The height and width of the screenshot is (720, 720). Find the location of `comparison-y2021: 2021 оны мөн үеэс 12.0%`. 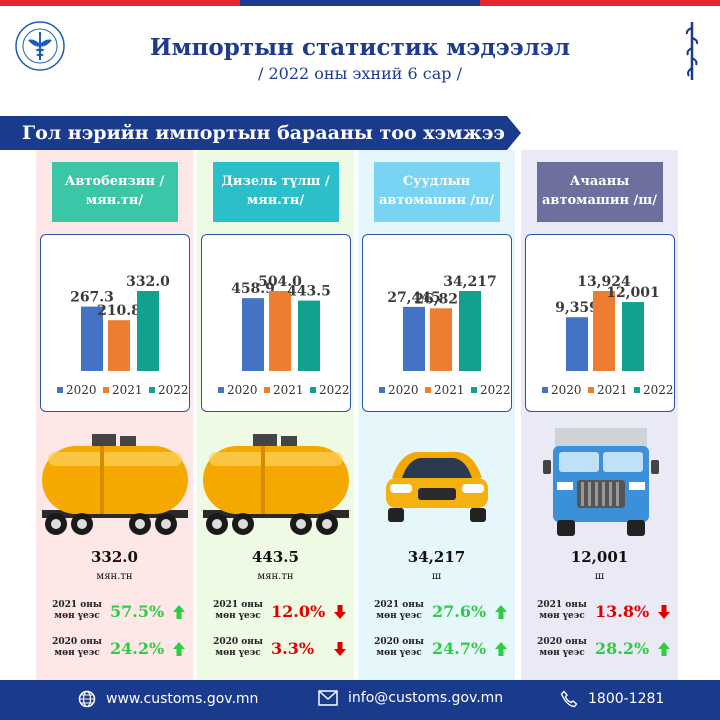

comparison-y2021: 2021 оны мөн үеэс 12.0% is located at coordinates (282, 612).